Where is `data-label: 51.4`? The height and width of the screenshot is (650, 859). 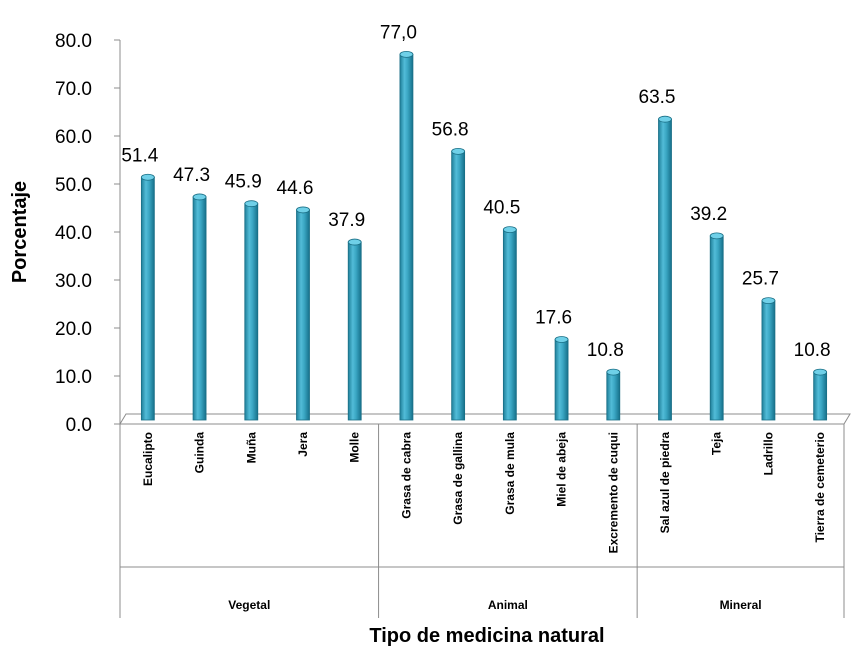 data-label: 51.4 is located at coordinates (139, 155).